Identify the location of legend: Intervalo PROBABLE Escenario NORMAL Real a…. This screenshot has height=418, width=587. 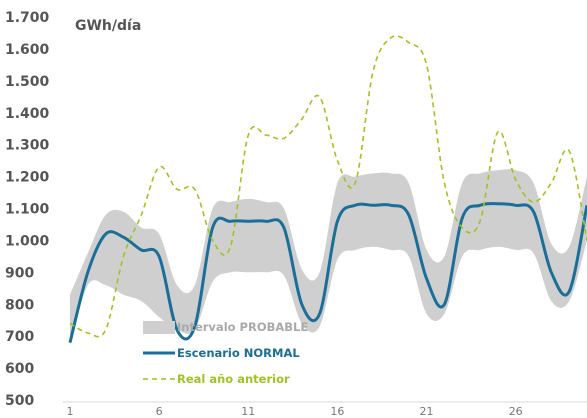
(225, 353).